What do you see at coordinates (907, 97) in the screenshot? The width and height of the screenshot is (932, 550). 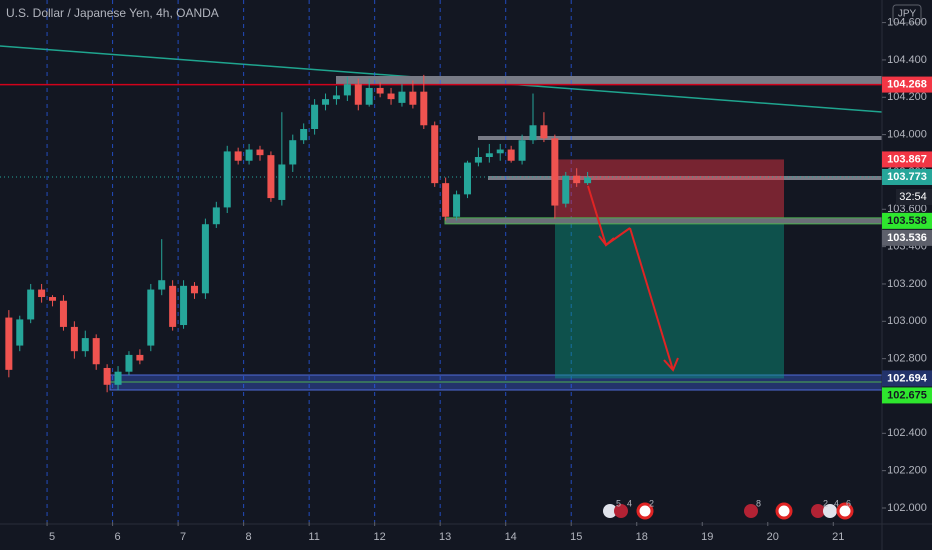 I see `y-tick-label: 104.200` at bounding box center [907, 97].